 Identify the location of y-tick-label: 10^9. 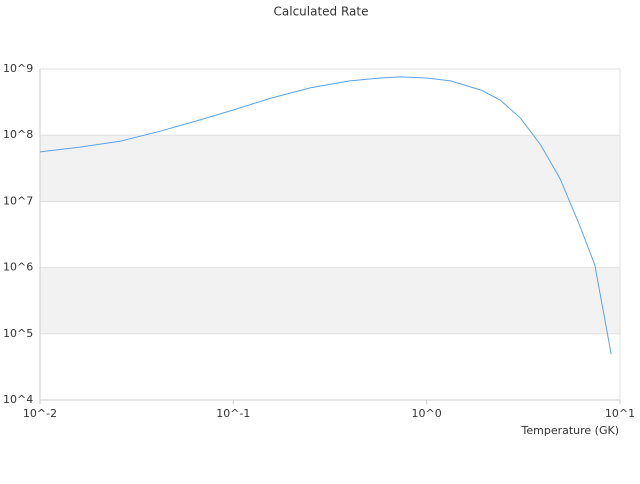
(18, 68).